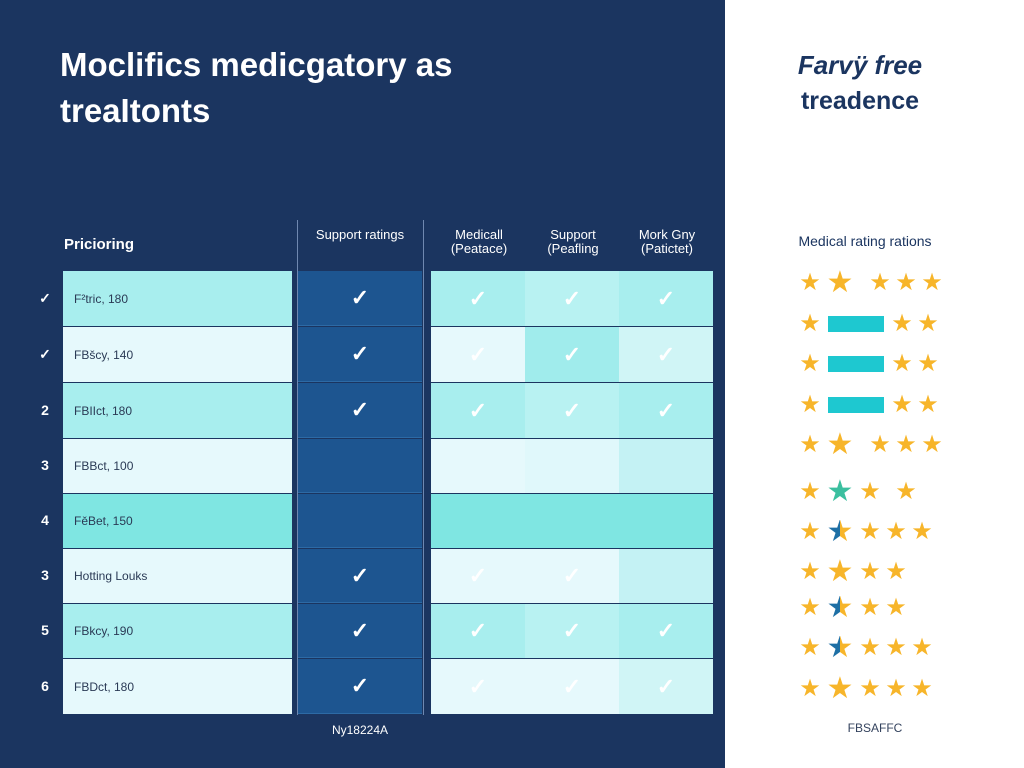  Describe the element at coordinates (45, 465) in the screenshot. I see `row-marker: 3` at that location.